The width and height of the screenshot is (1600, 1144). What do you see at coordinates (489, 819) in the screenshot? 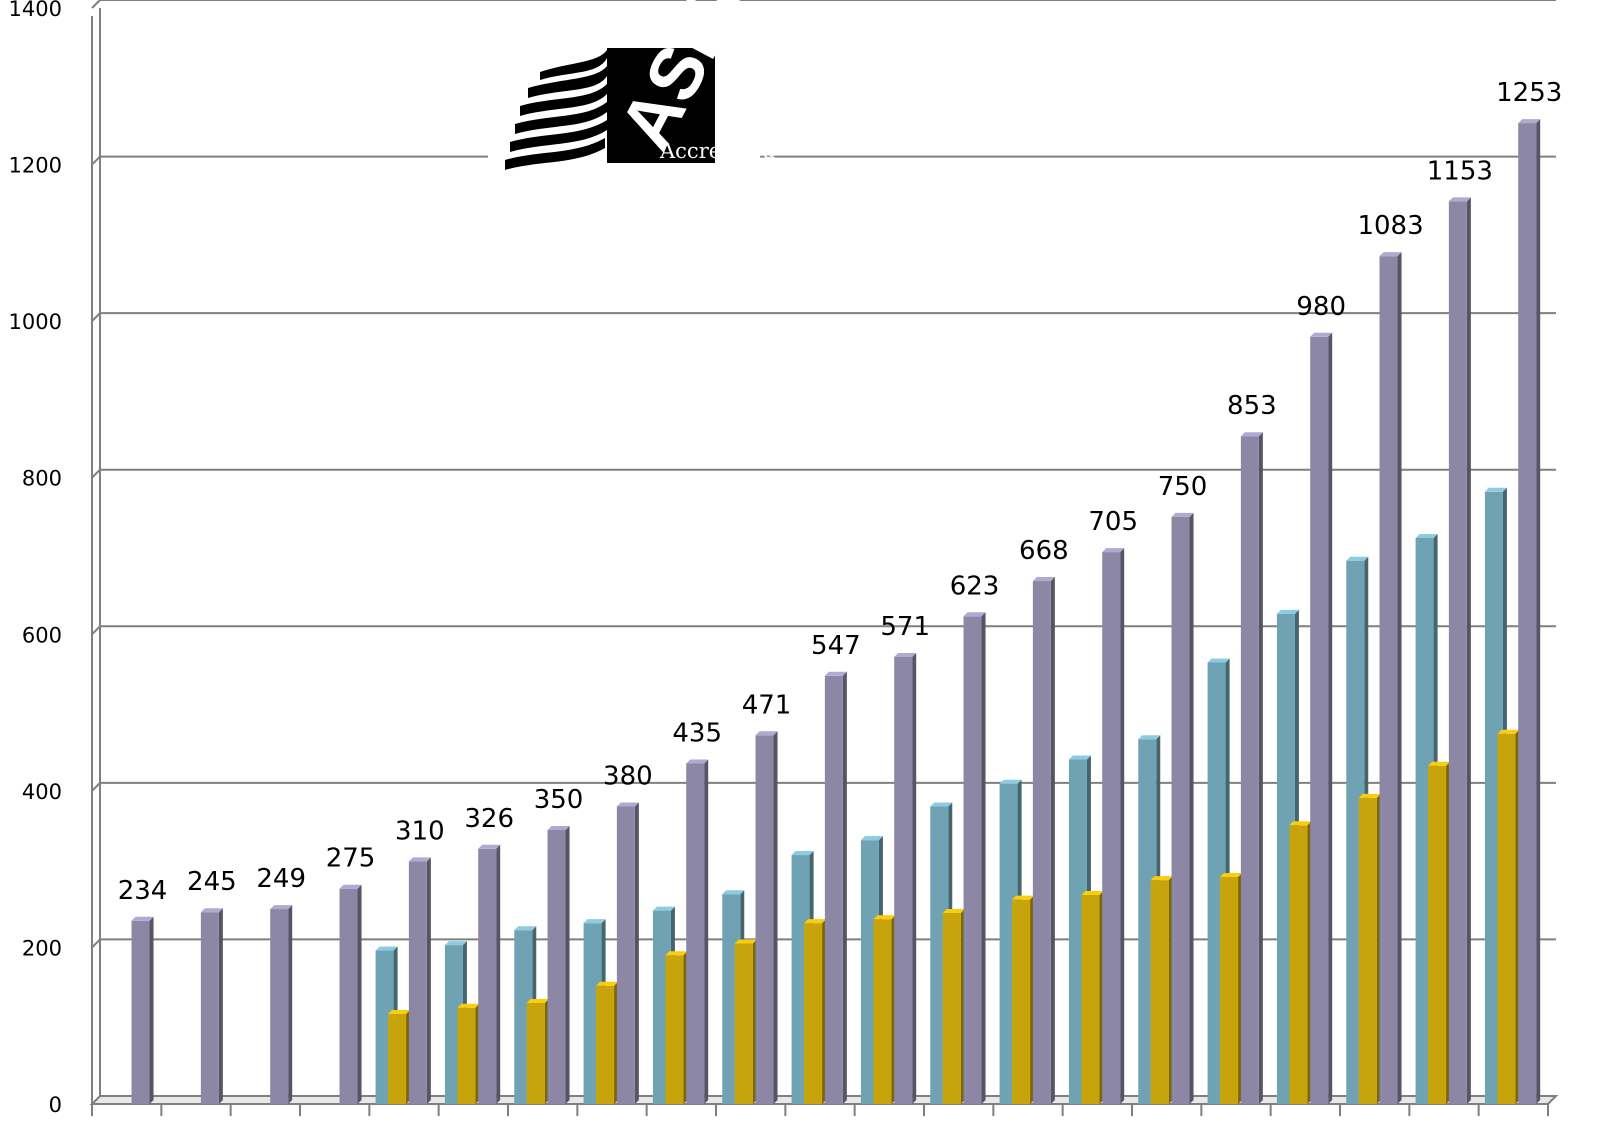
I see `data-label: 326` at bounding box center [489, 819].